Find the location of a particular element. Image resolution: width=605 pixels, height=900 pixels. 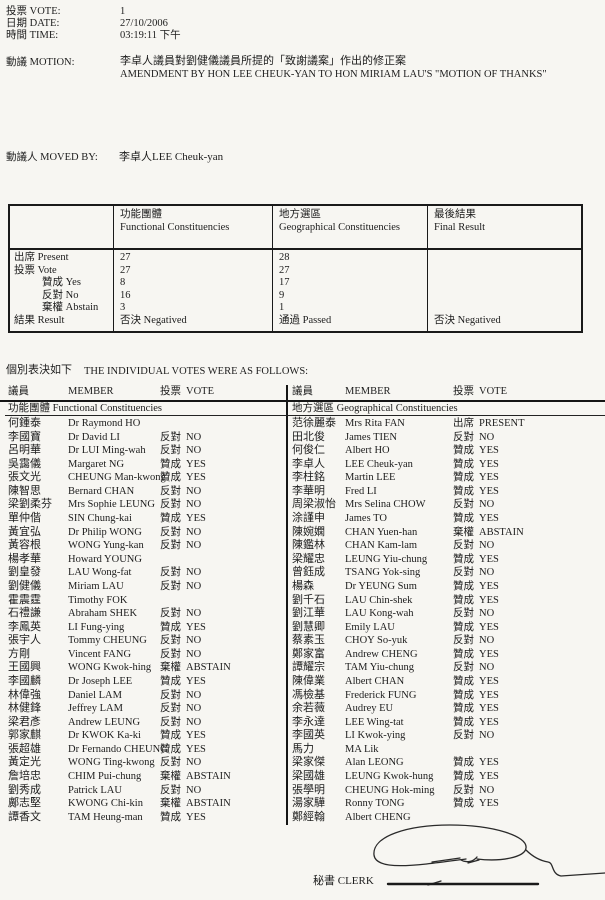

summary-cell-line is located at coordinates (507, 271).